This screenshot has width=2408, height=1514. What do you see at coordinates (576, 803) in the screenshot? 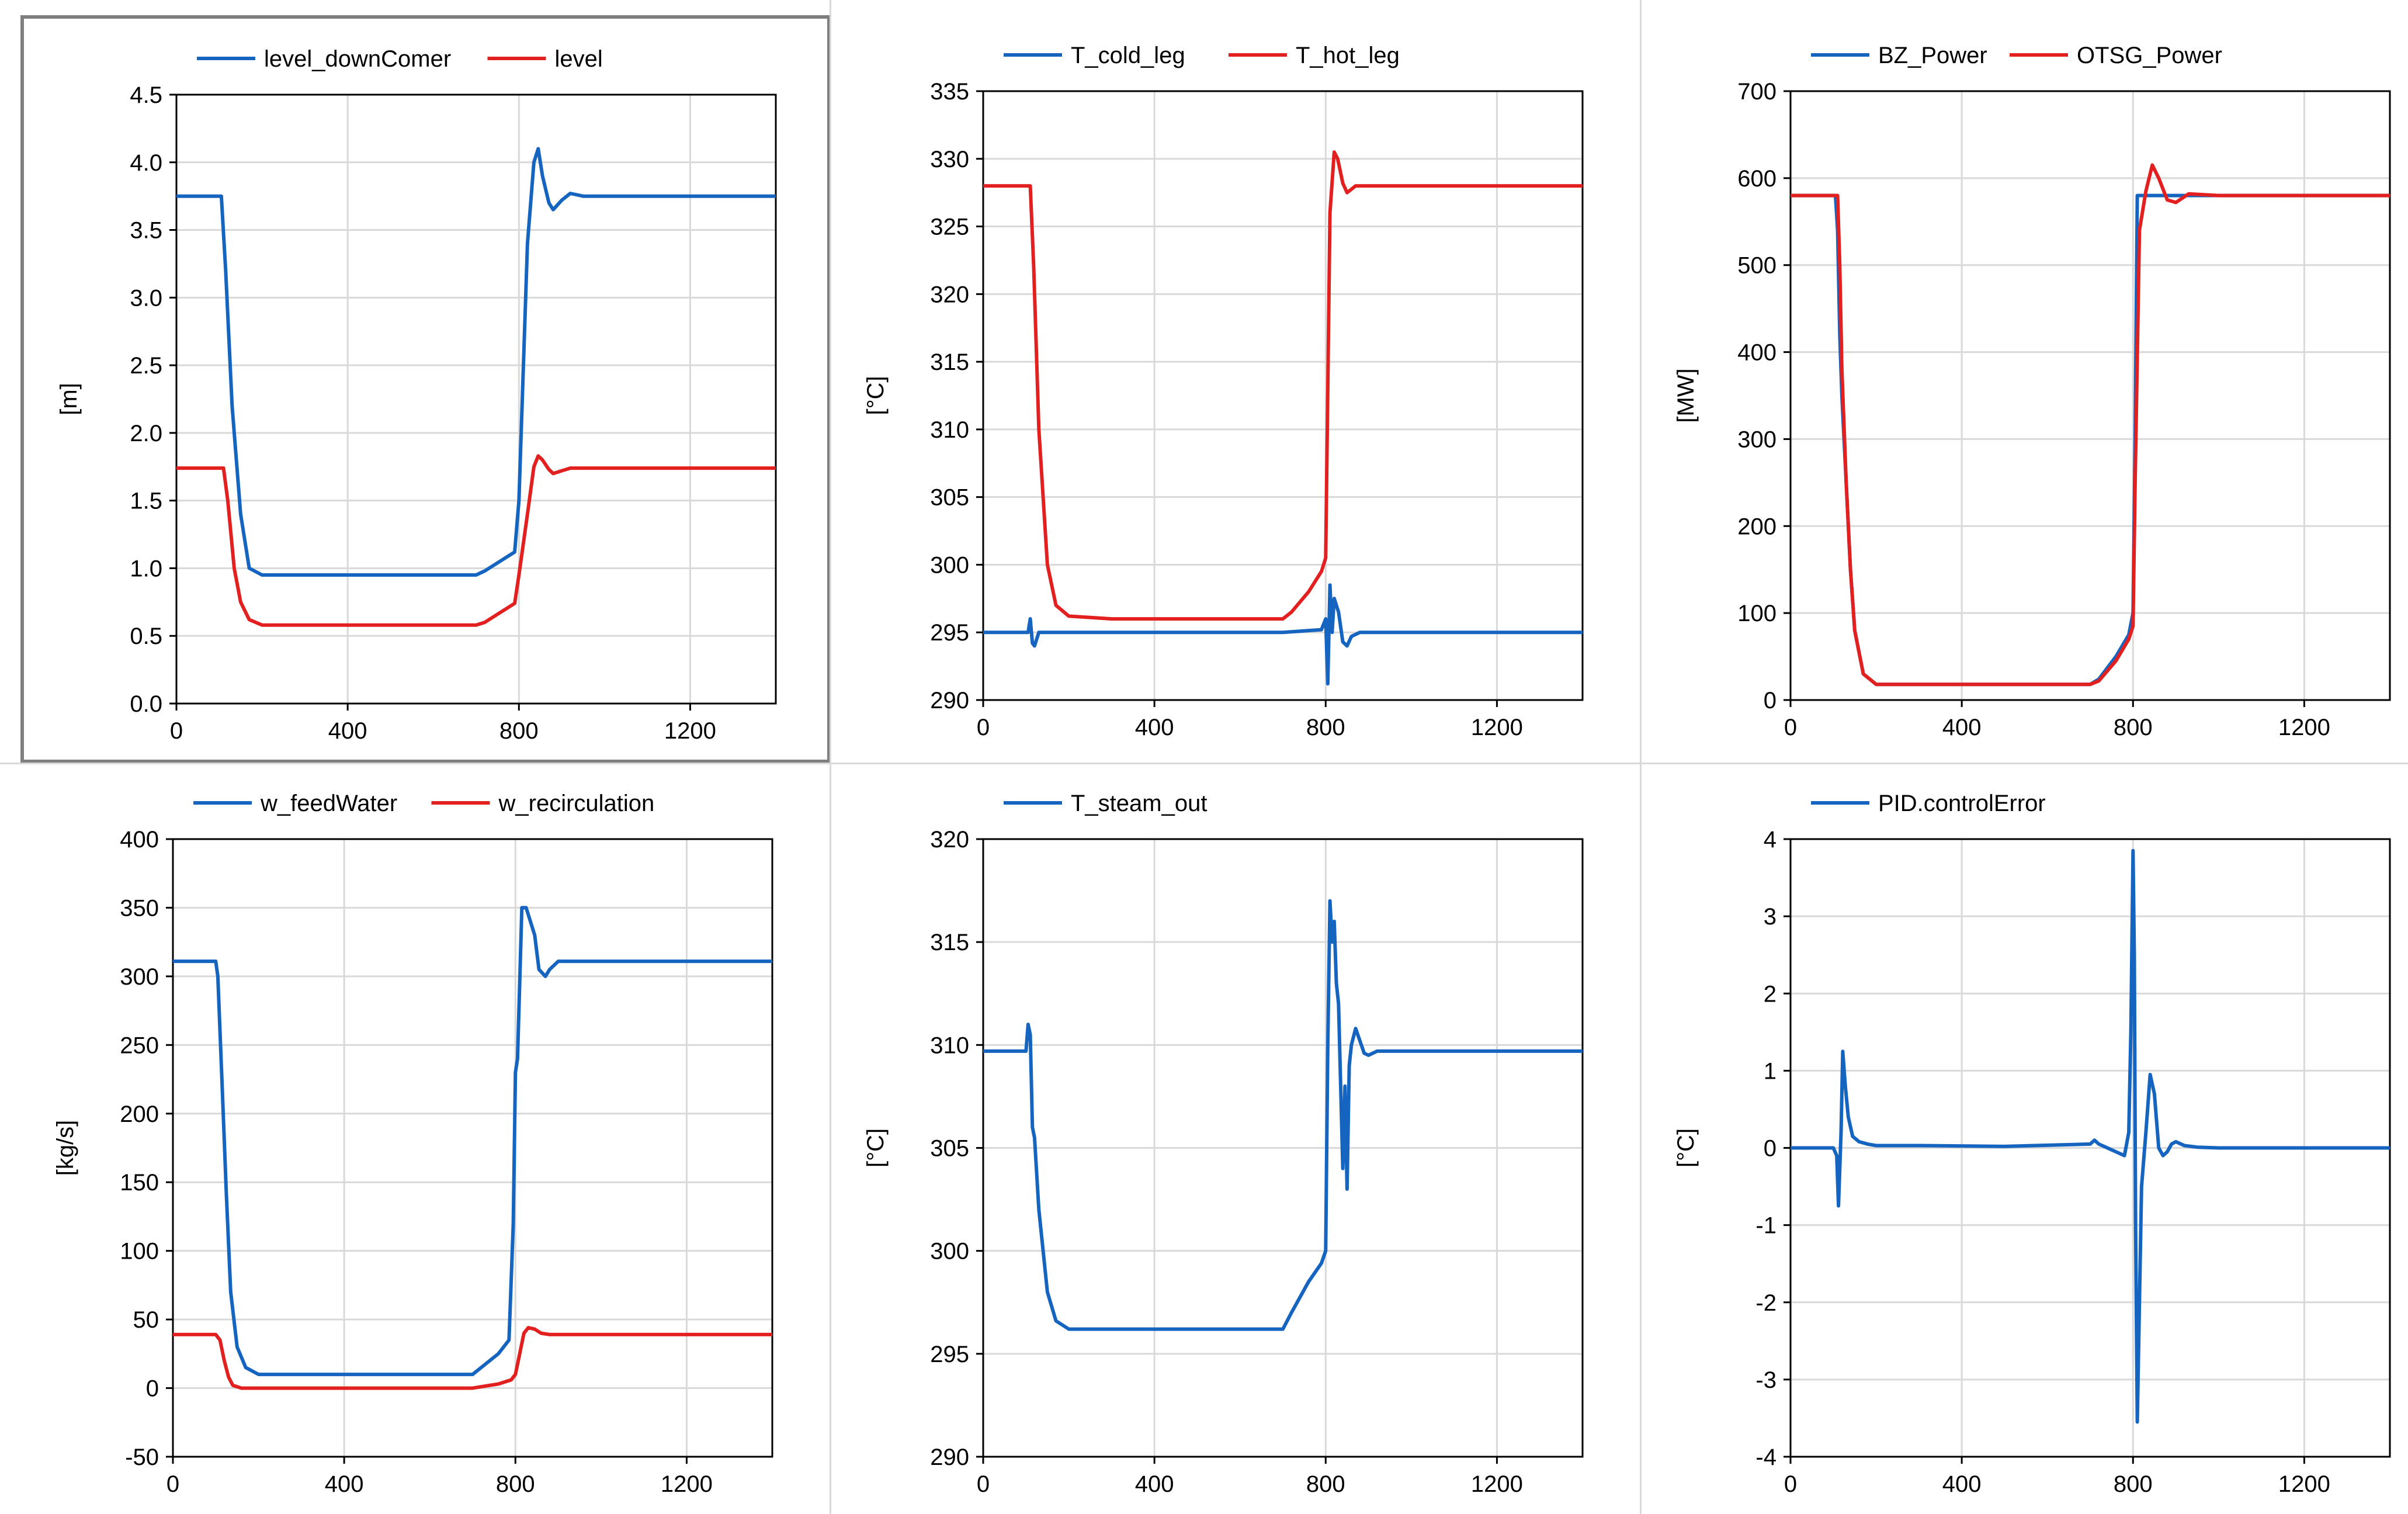
I see `legend-label: w_recirculation` at bounding box center [576, 803].